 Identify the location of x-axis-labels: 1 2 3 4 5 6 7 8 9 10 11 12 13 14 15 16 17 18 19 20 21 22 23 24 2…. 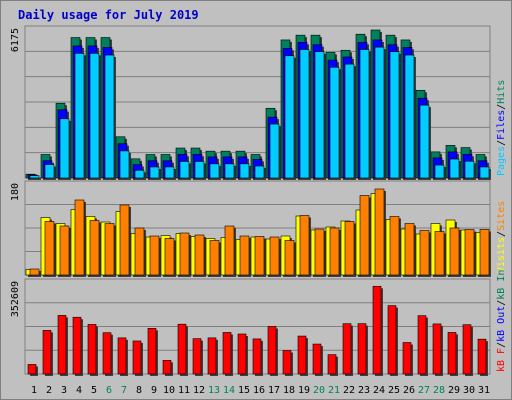
(260, 390).